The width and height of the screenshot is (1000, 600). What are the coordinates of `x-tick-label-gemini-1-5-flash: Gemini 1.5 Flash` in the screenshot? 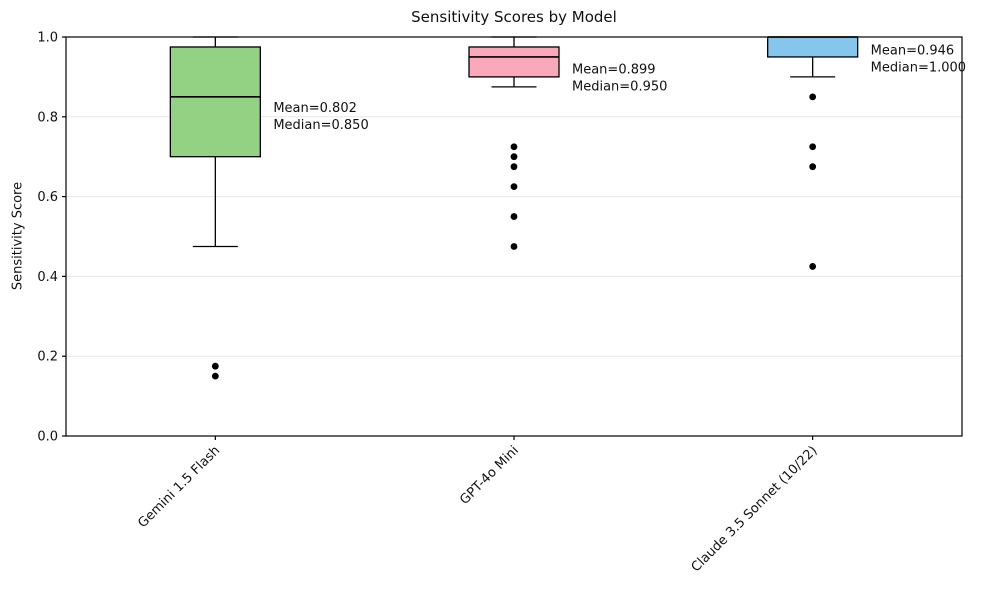 It's located at (179, 487).